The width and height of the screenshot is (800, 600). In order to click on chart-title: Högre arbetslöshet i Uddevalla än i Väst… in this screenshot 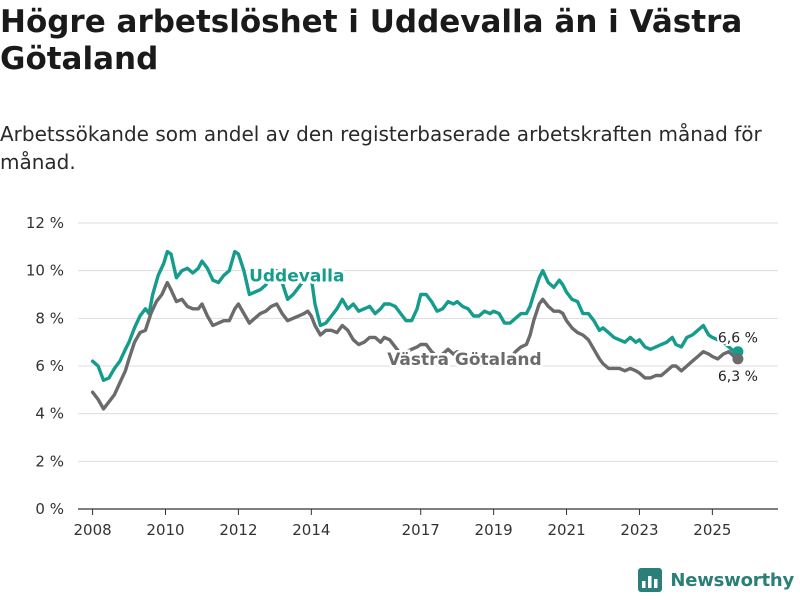, I will do `click(371, 40)`.